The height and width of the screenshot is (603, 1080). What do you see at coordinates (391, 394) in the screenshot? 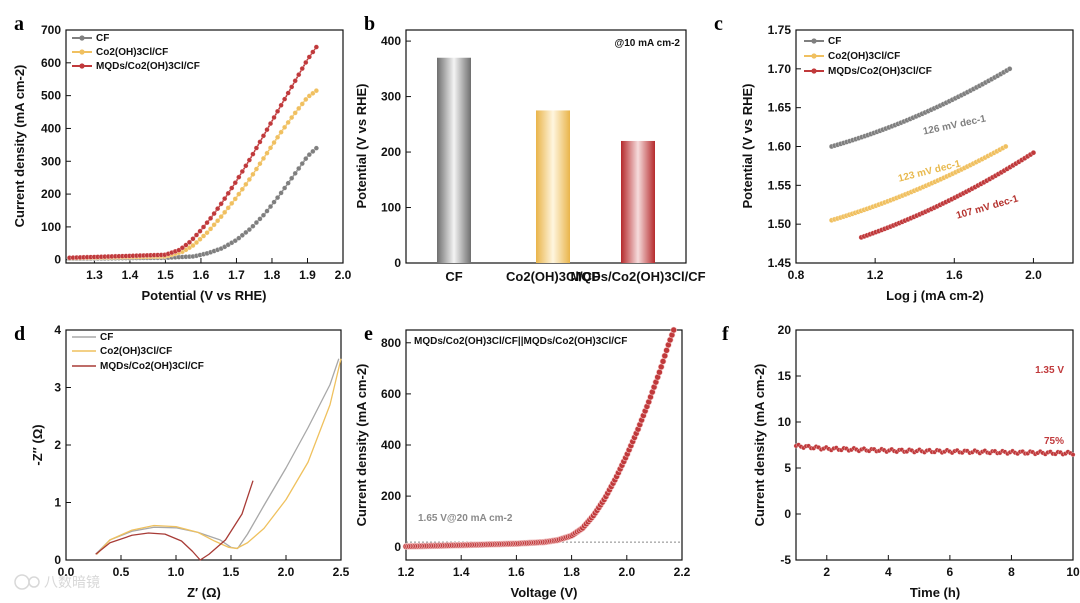
I see `y-tick-label: 600` at bounding box center [391, 394].